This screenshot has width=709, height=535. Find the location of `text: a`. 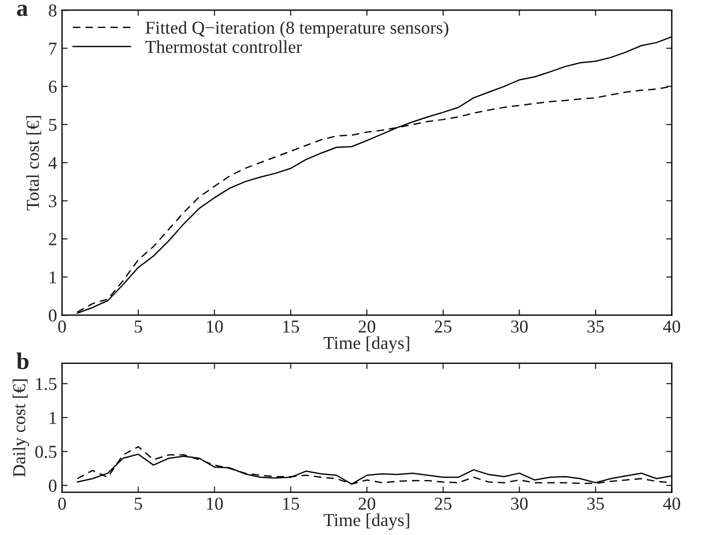

text: a is located at coordinates (22, 10).